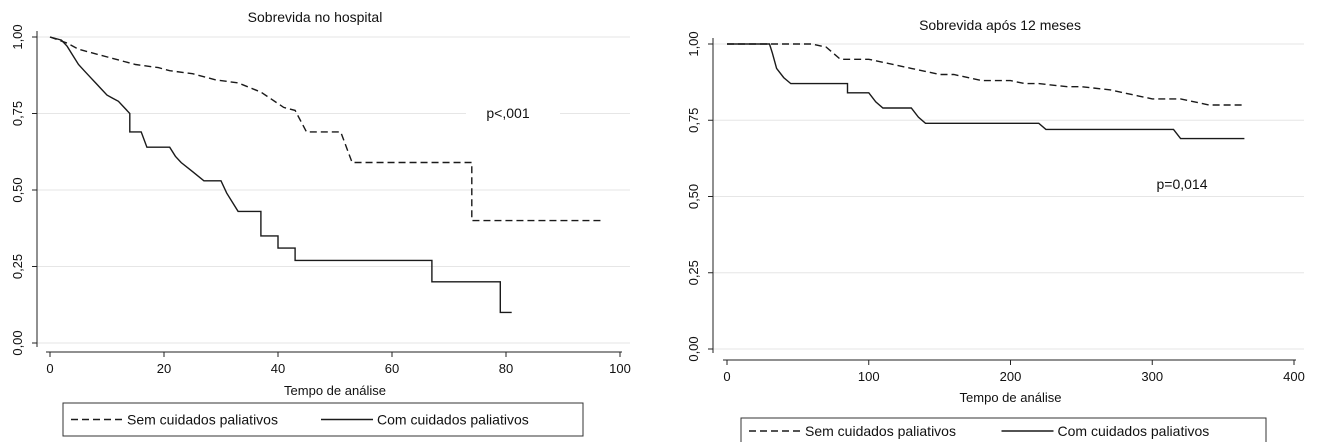  Describe the element at coordinates (278, 368) in the screenshot. I see `x-tick-label: 40` at that location.